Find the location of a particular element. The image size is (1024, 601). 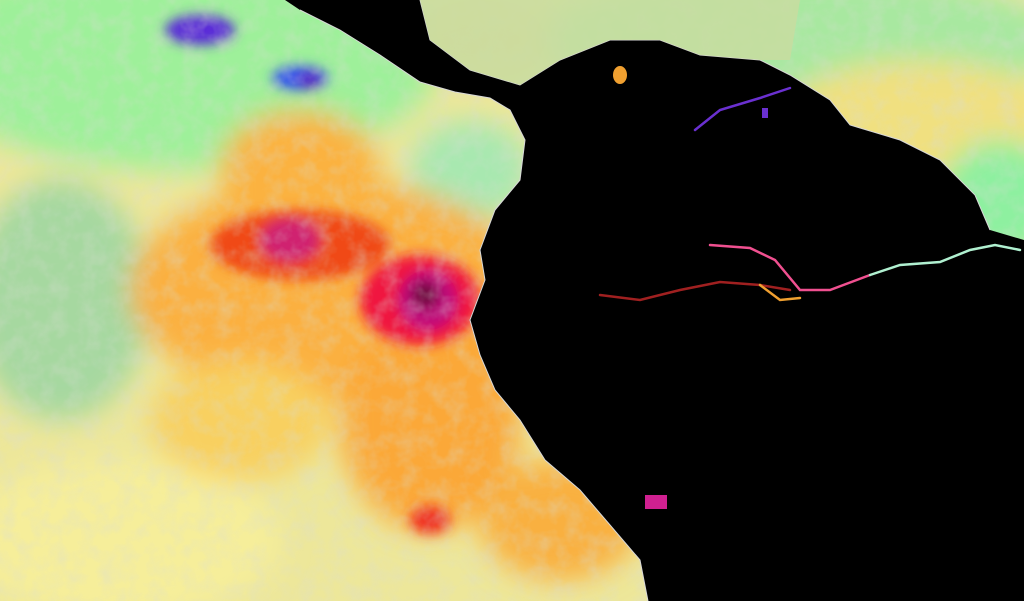

rivers is located at coordinates (810, 194).